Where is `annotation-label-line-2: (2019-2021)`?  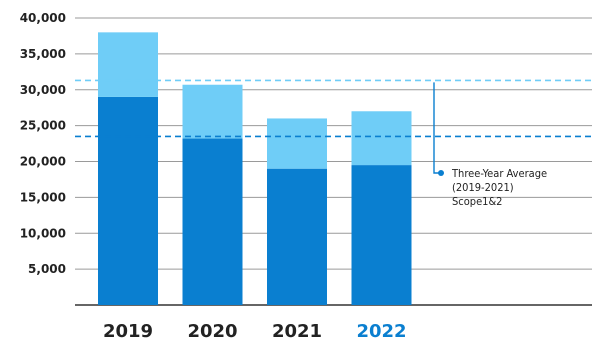 annotation-label-line-2: (2019-2021) is located at coordinates (483, 187).